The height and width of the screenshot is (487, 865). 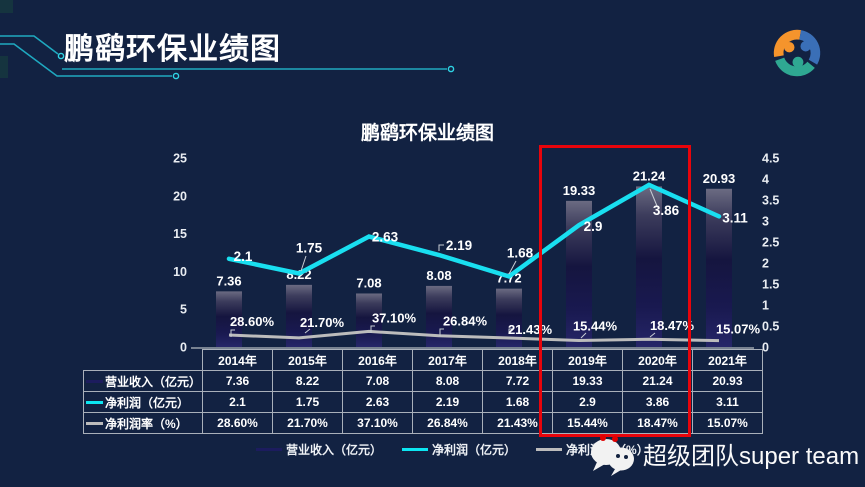 I want to click on page-title: 鹏鹞环保业绩图, so click(x=172, y=49).